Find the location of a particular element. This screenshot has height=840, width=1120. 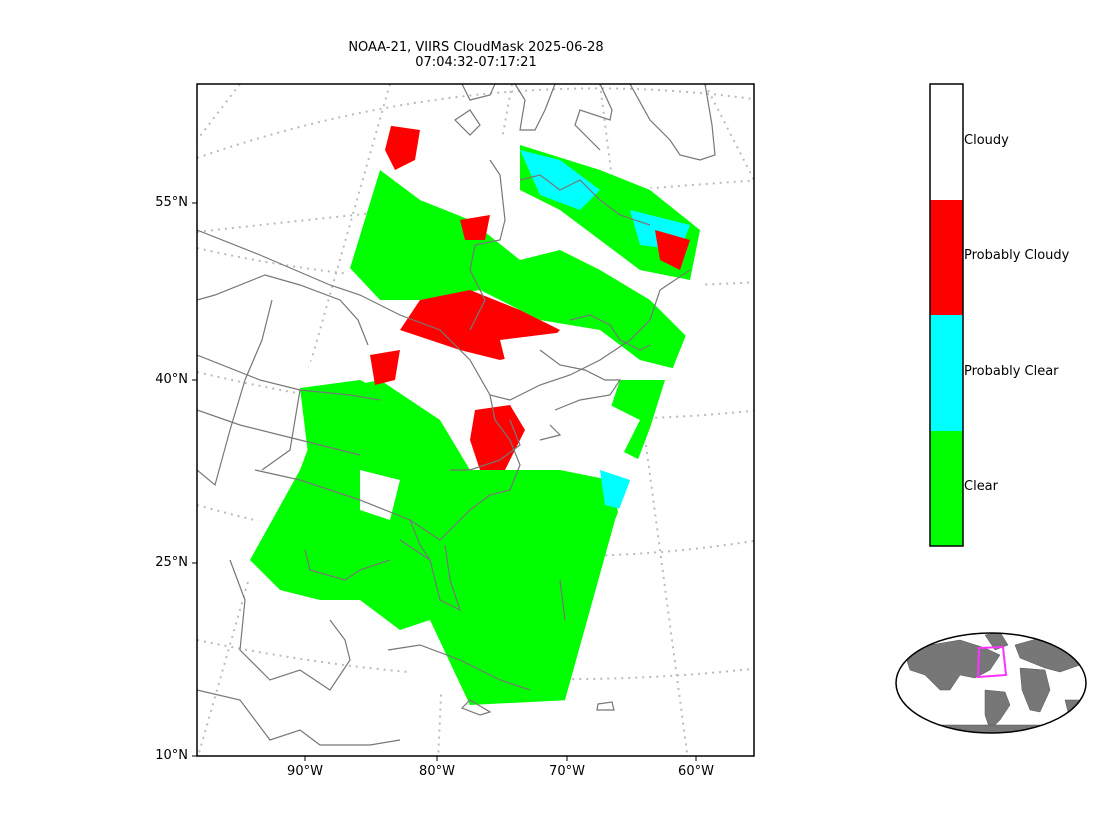

lat-tick-label: 25°N is located at coordinates (171, 562).